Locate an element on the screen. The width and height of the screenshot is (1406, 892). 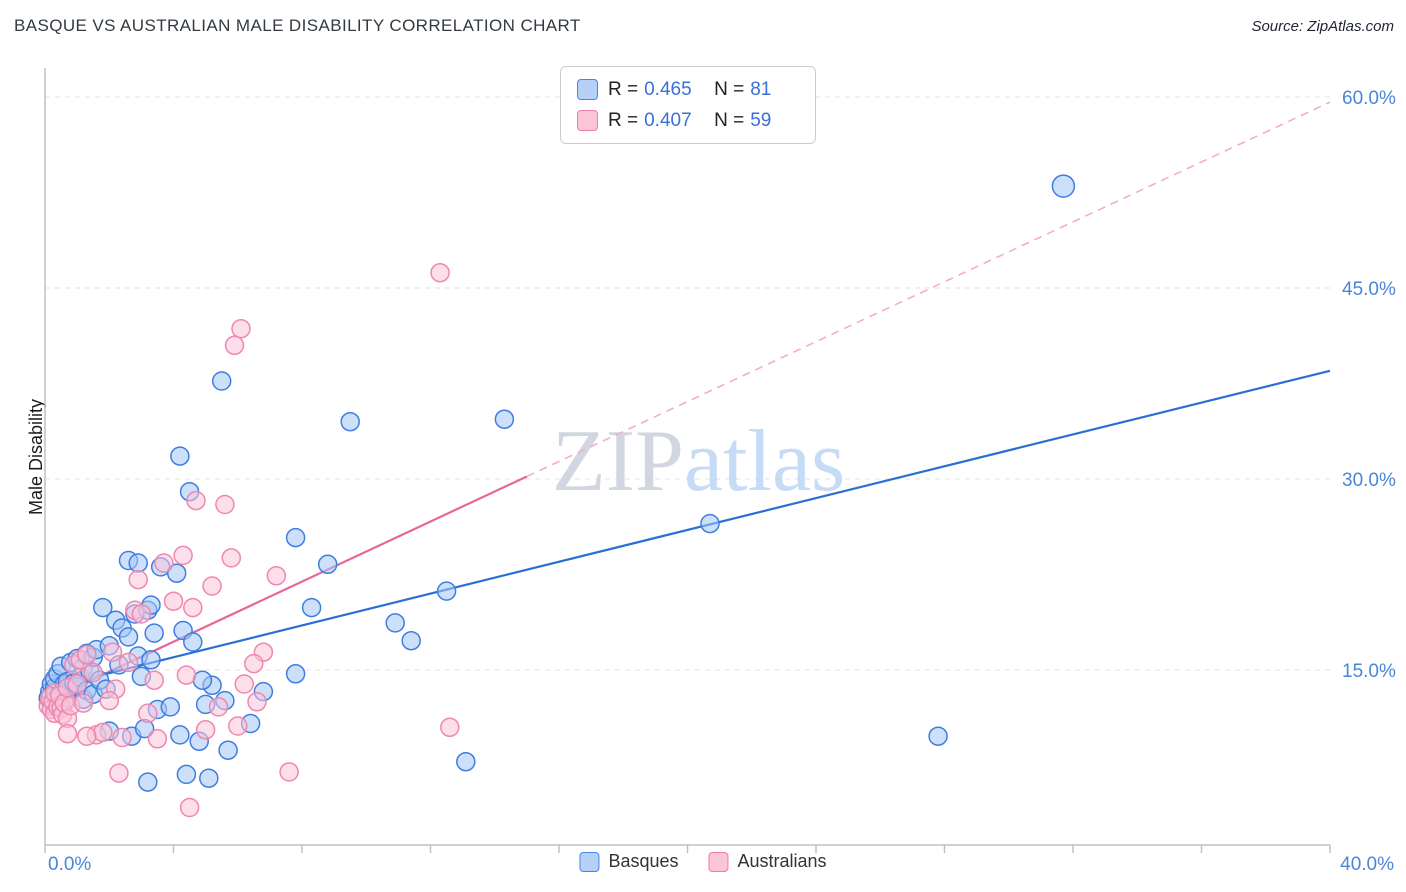
legend-row-basques: R = 0.465 N = 81 is located at coordinates (688, 89).